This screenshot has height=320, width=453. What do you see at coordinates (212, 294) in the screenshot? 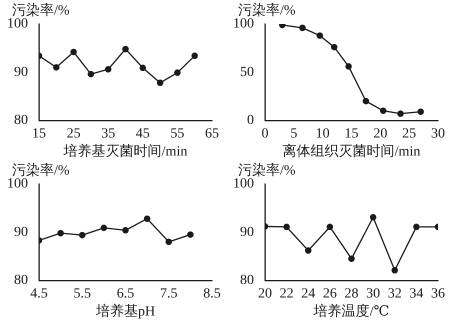
I see `x-tick-label: 8.5` at bounding box center [212, 294].